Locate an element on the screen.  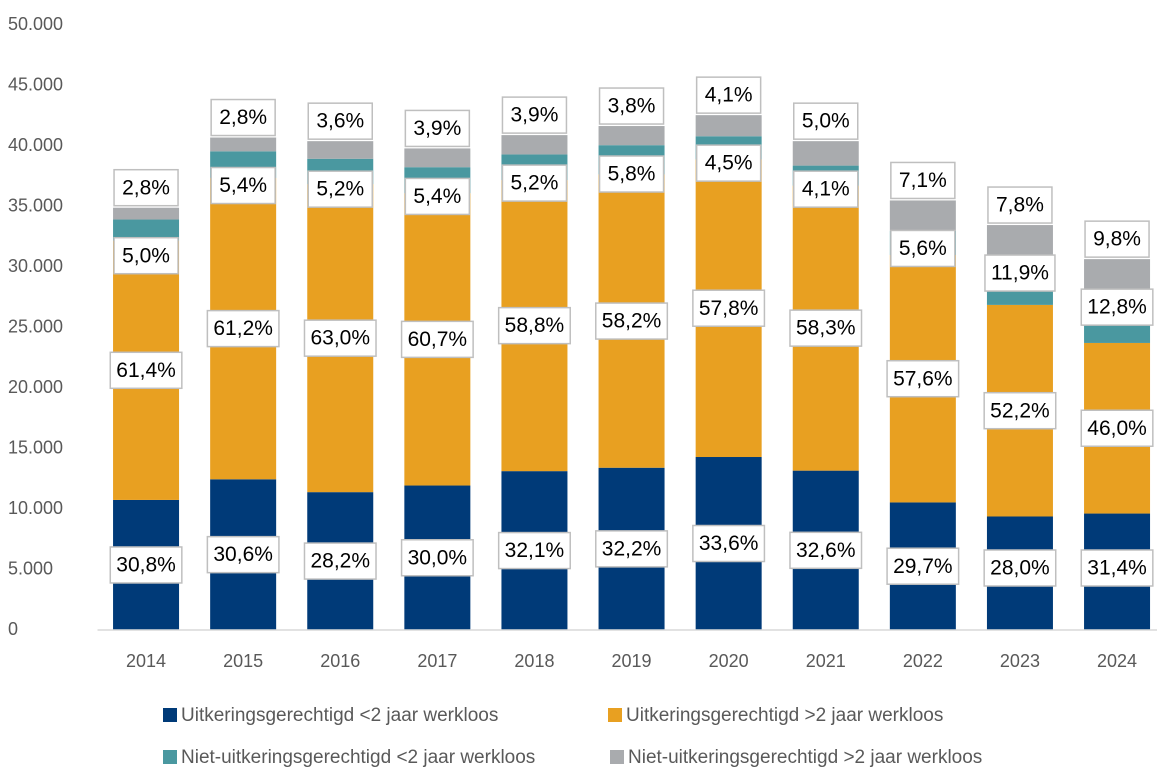
data-label: 5,4% is located at coordinates (243, 185).